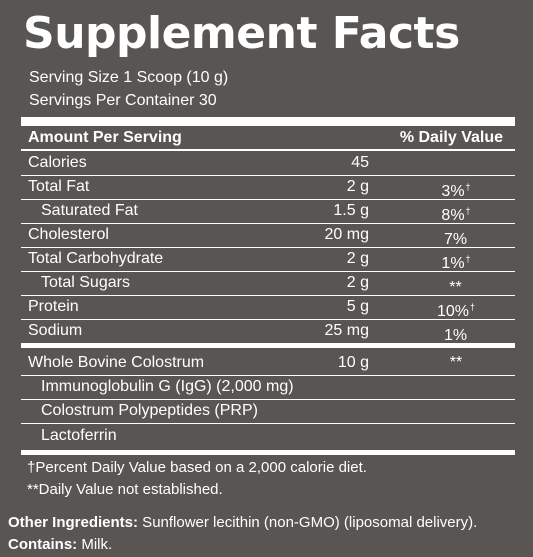  What do you see at coordinates (268, 121) in the screenshot?
I see `thick-divider` at bounding box center [268, 121].